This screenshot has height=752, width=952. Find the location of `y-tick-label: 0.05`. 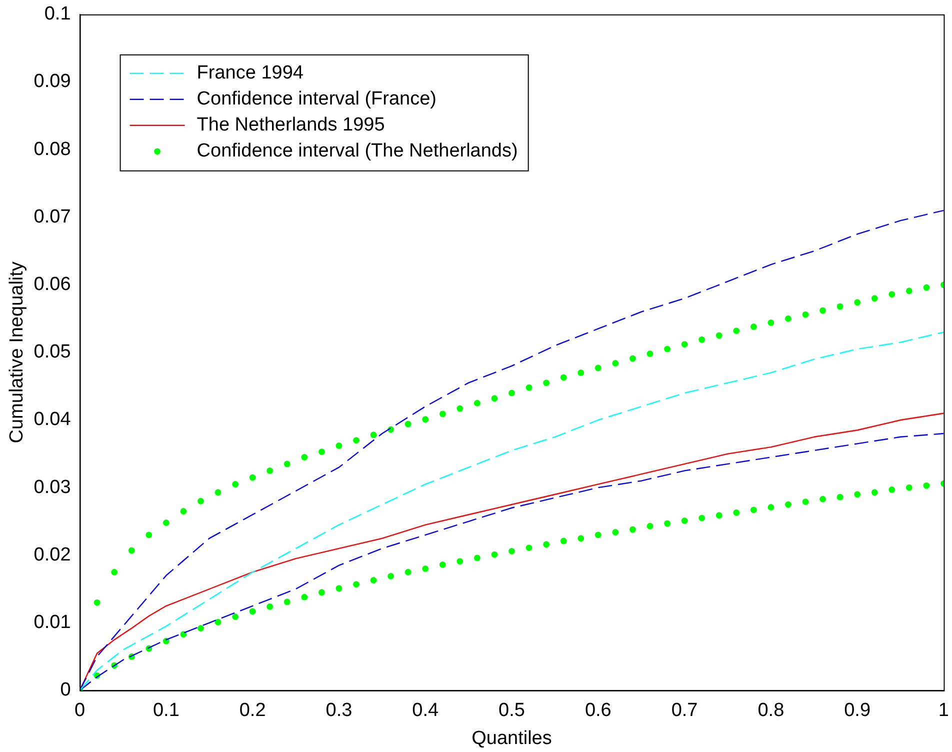

y-tick-label: 0.05 is located at coordinates (52, 352).